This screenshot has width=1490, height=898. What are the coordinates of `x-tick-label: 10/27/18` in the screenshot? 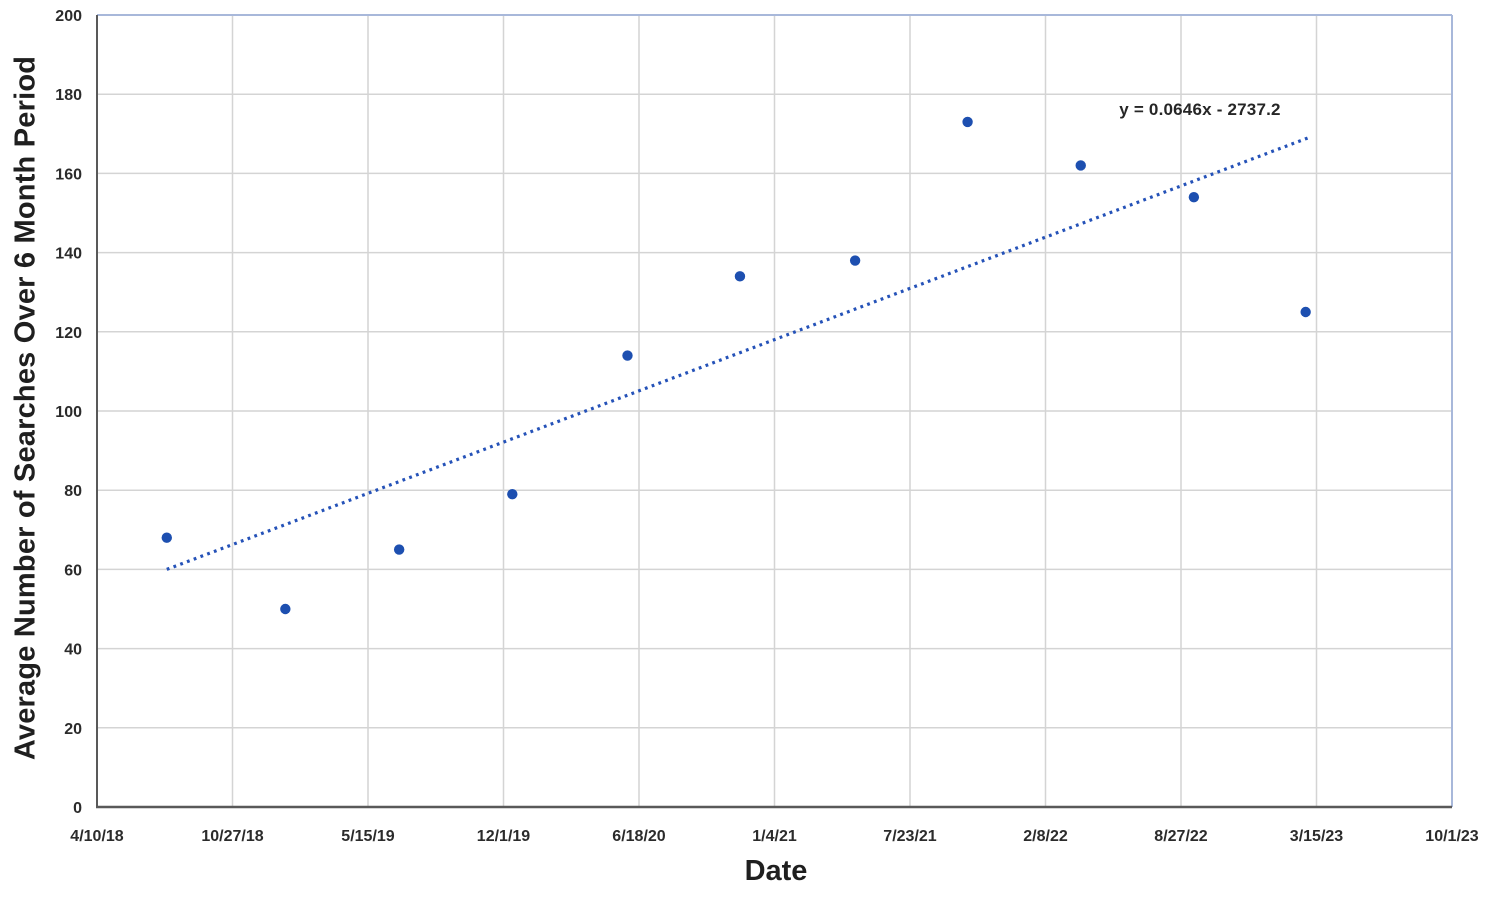 It's located at (232, 836).